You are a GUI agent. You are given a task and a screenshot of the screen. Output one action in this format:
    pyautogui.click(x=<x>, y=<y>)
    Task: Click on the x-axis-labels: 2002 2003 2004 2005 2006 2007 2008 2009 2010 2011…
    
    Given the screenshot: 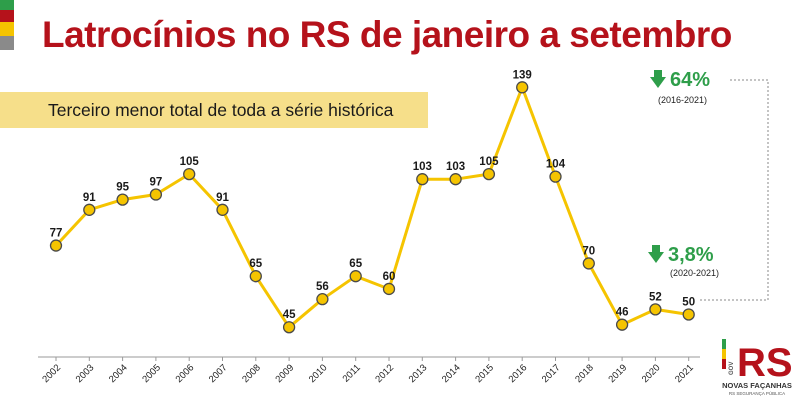 What is the action you would take?
    pyautogui.click(x=367, y=373)
    